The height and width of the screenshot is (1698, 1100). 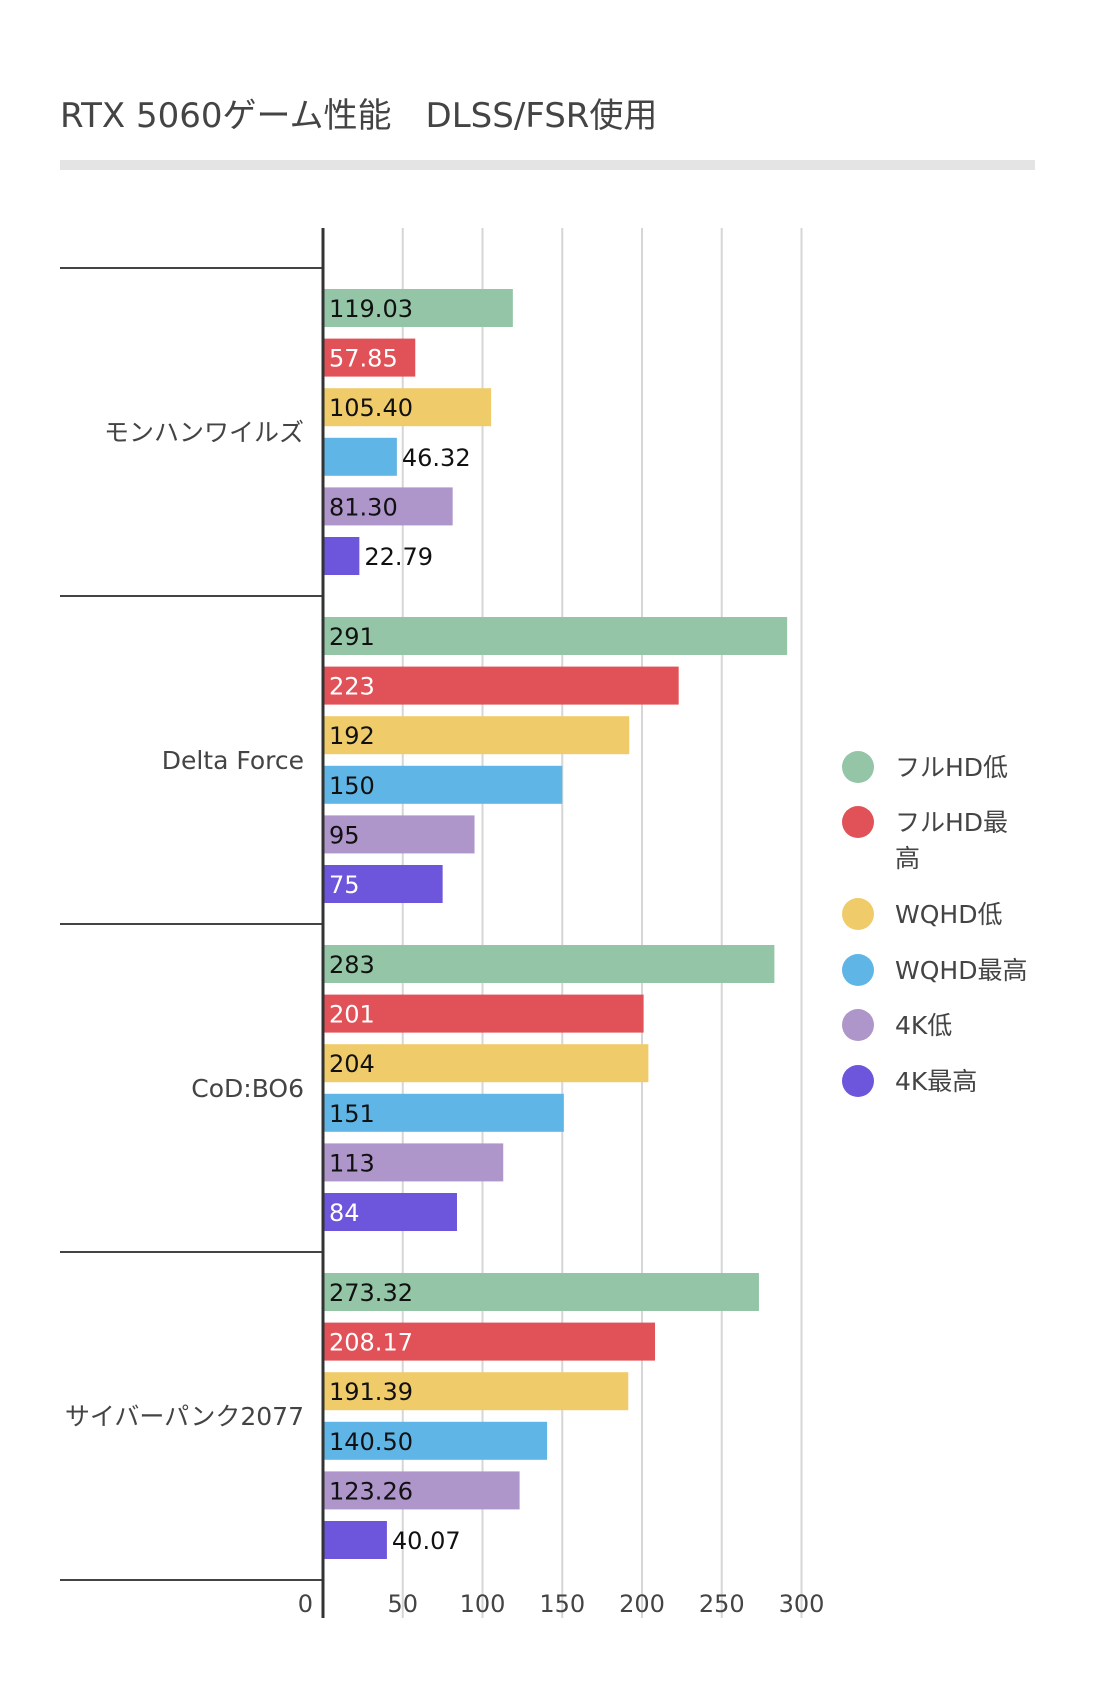 I want to click on bar-value-label: 40.07, so click(x=426, y=1541).